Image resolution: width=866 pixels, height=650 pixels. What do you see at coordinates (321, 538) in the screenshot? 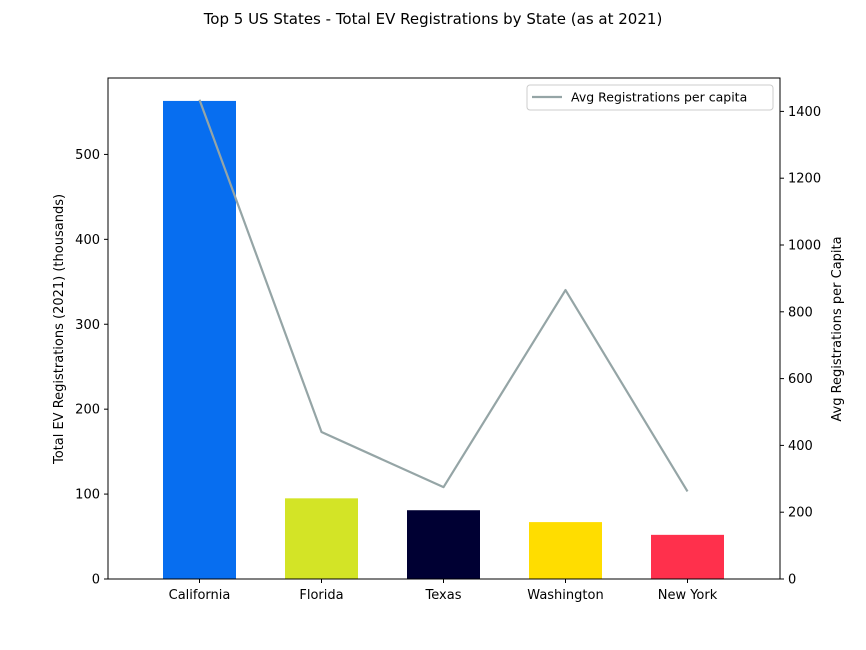
I see `bar-florida` at bounding box center [321, 538].